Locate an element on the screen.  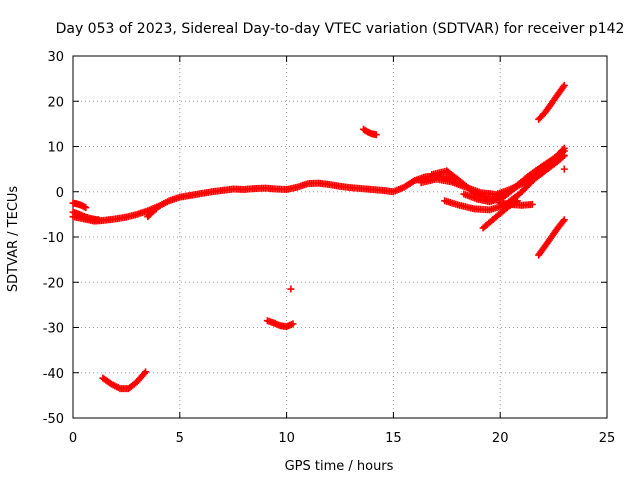
x-axis-label: GPS time / hours is located at coordinates (339, 466).